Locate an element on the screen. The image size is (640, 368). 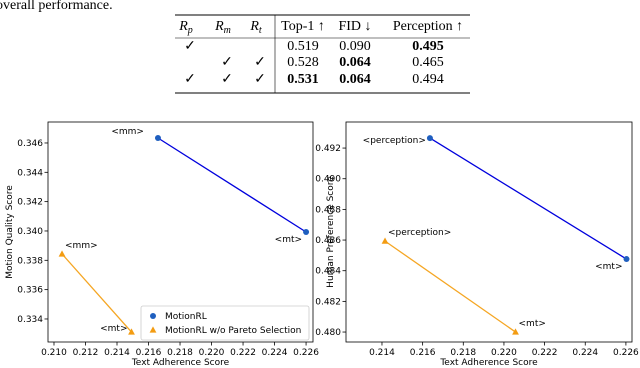
legend-label: MotionRL w/o Pareto Selection is located at coordinates (233, 331).